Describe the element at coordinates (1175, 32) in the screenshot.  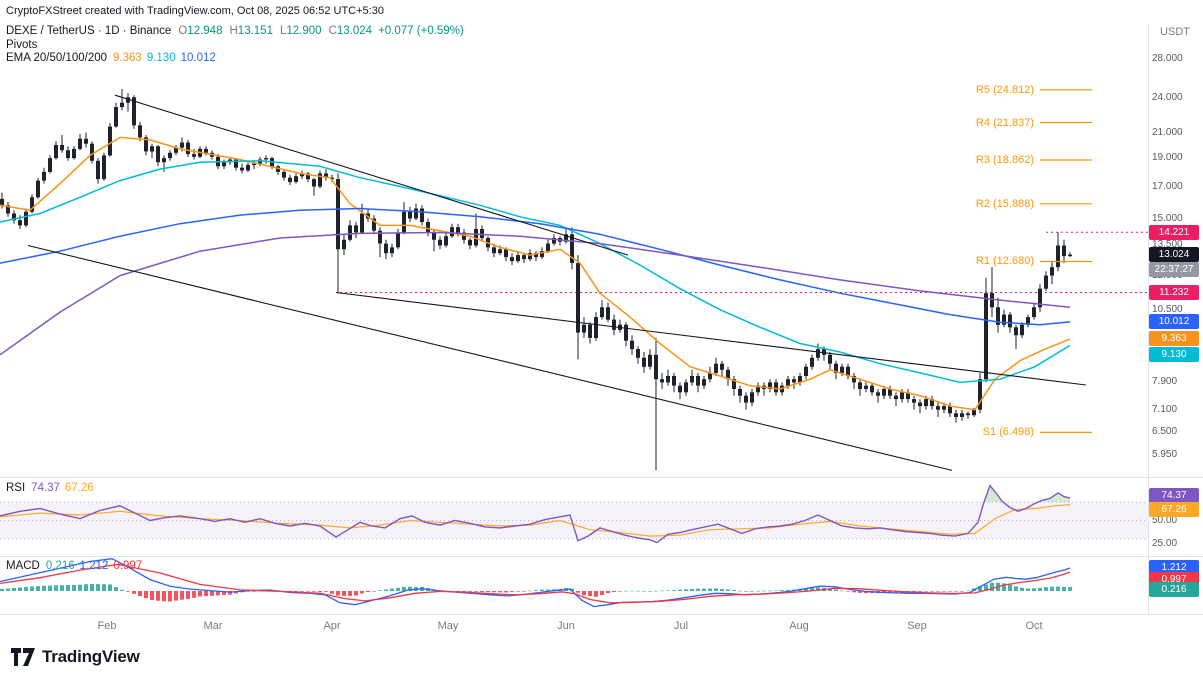
I see `currency-label: USDT` at that location.